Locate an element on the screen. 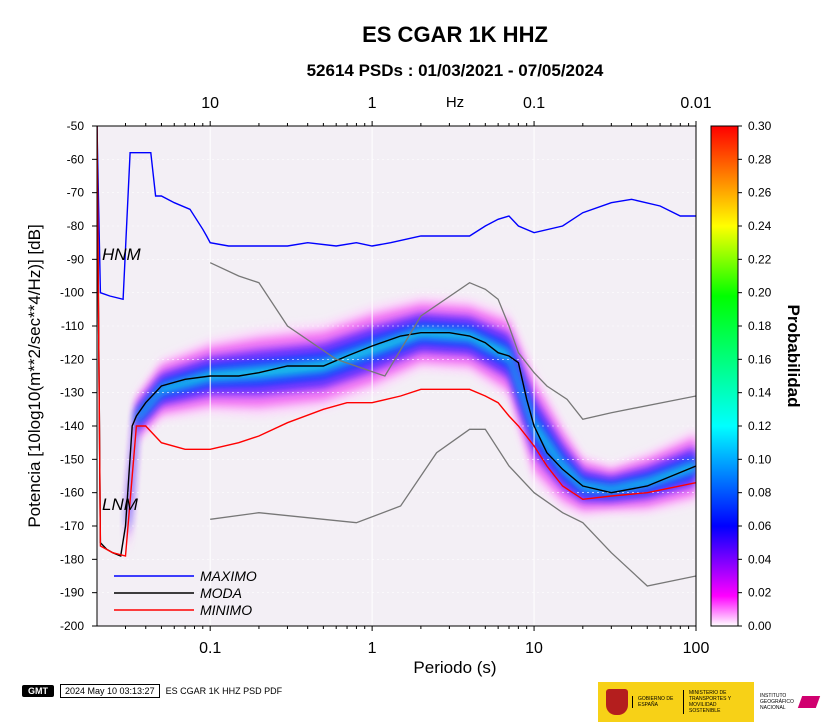  y-tick-label: -190 is located at coordinates (72, 593).